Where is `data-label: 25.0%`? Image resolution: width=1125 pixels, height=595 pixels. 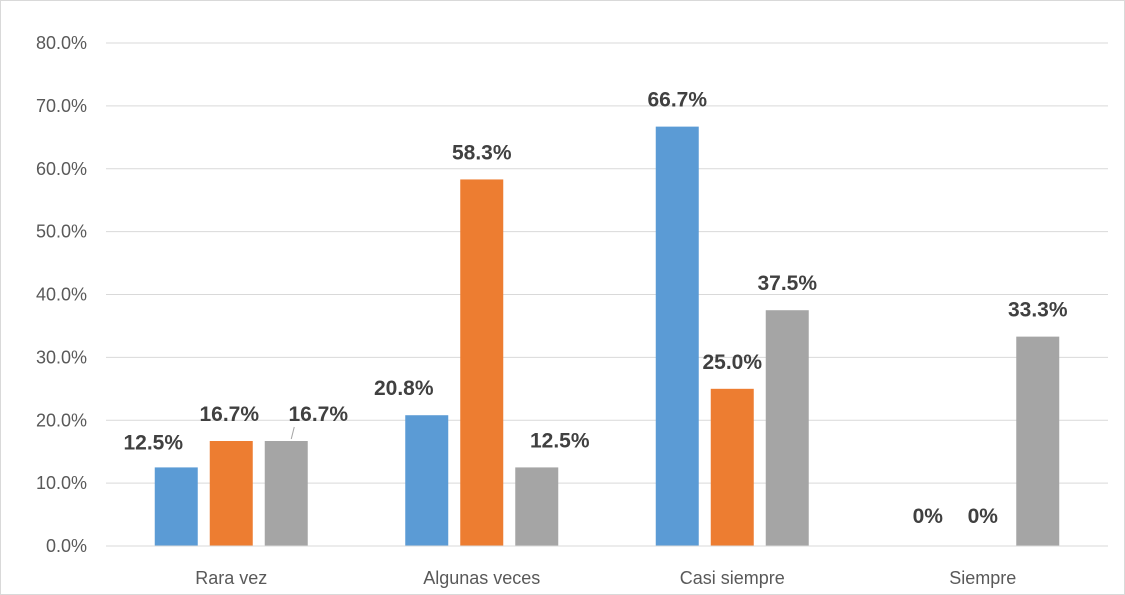
data-label: 25.0% is located at coordinates (732, 362).